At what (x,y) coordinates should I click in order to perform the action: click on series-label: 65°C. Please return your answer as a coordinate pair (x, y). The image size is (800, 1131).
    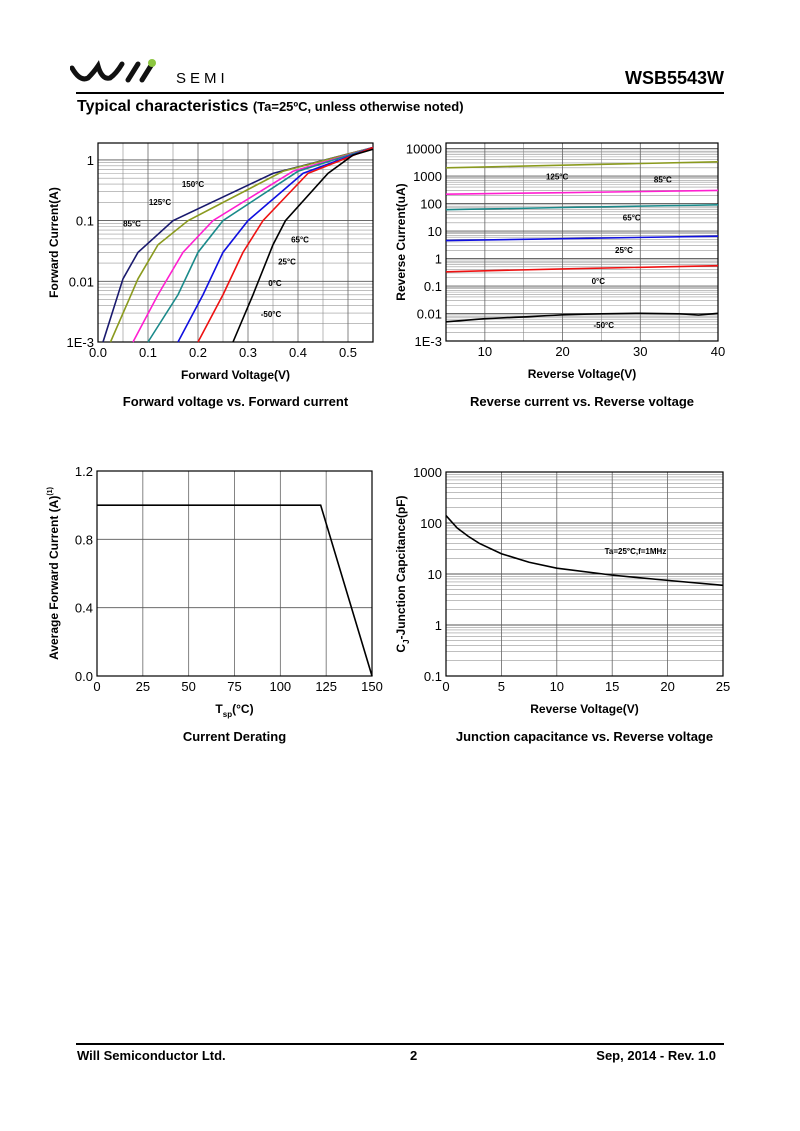
    Looking at the image, I should click on (300, 239).